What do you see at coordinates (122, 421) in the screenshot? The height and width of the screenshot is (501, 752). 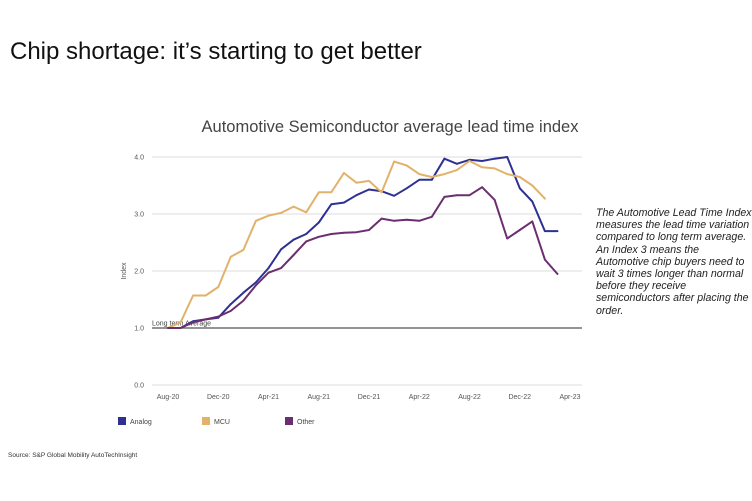 I see `legend-swatch-analog` at bounding box center [122, 421].